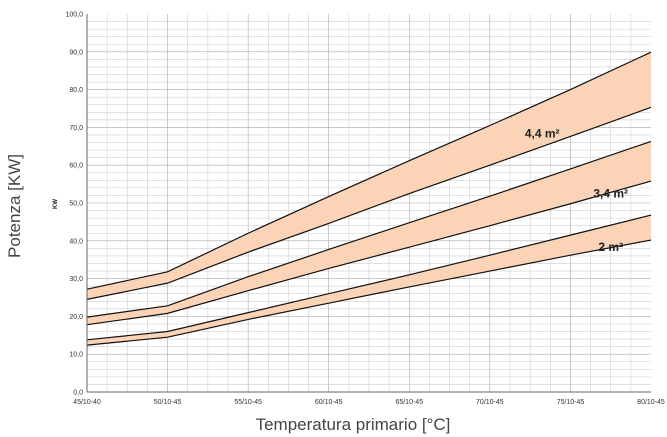  What do you see at coordinates (56, 204) in the screenshot?
I see `y-axis-unit: KW` at bounding box center [56, 204].